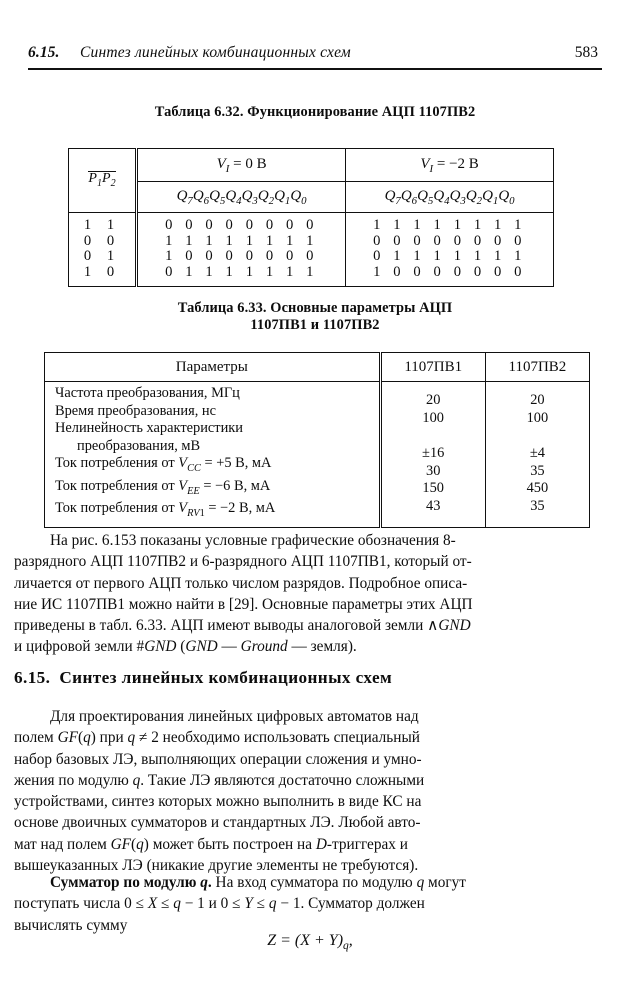  What do you see at coordinates (226, 677) in the screenshot?
I see `section-heading-title: Синтез линейных комбинационных схем` at bounding box center [226, 677].